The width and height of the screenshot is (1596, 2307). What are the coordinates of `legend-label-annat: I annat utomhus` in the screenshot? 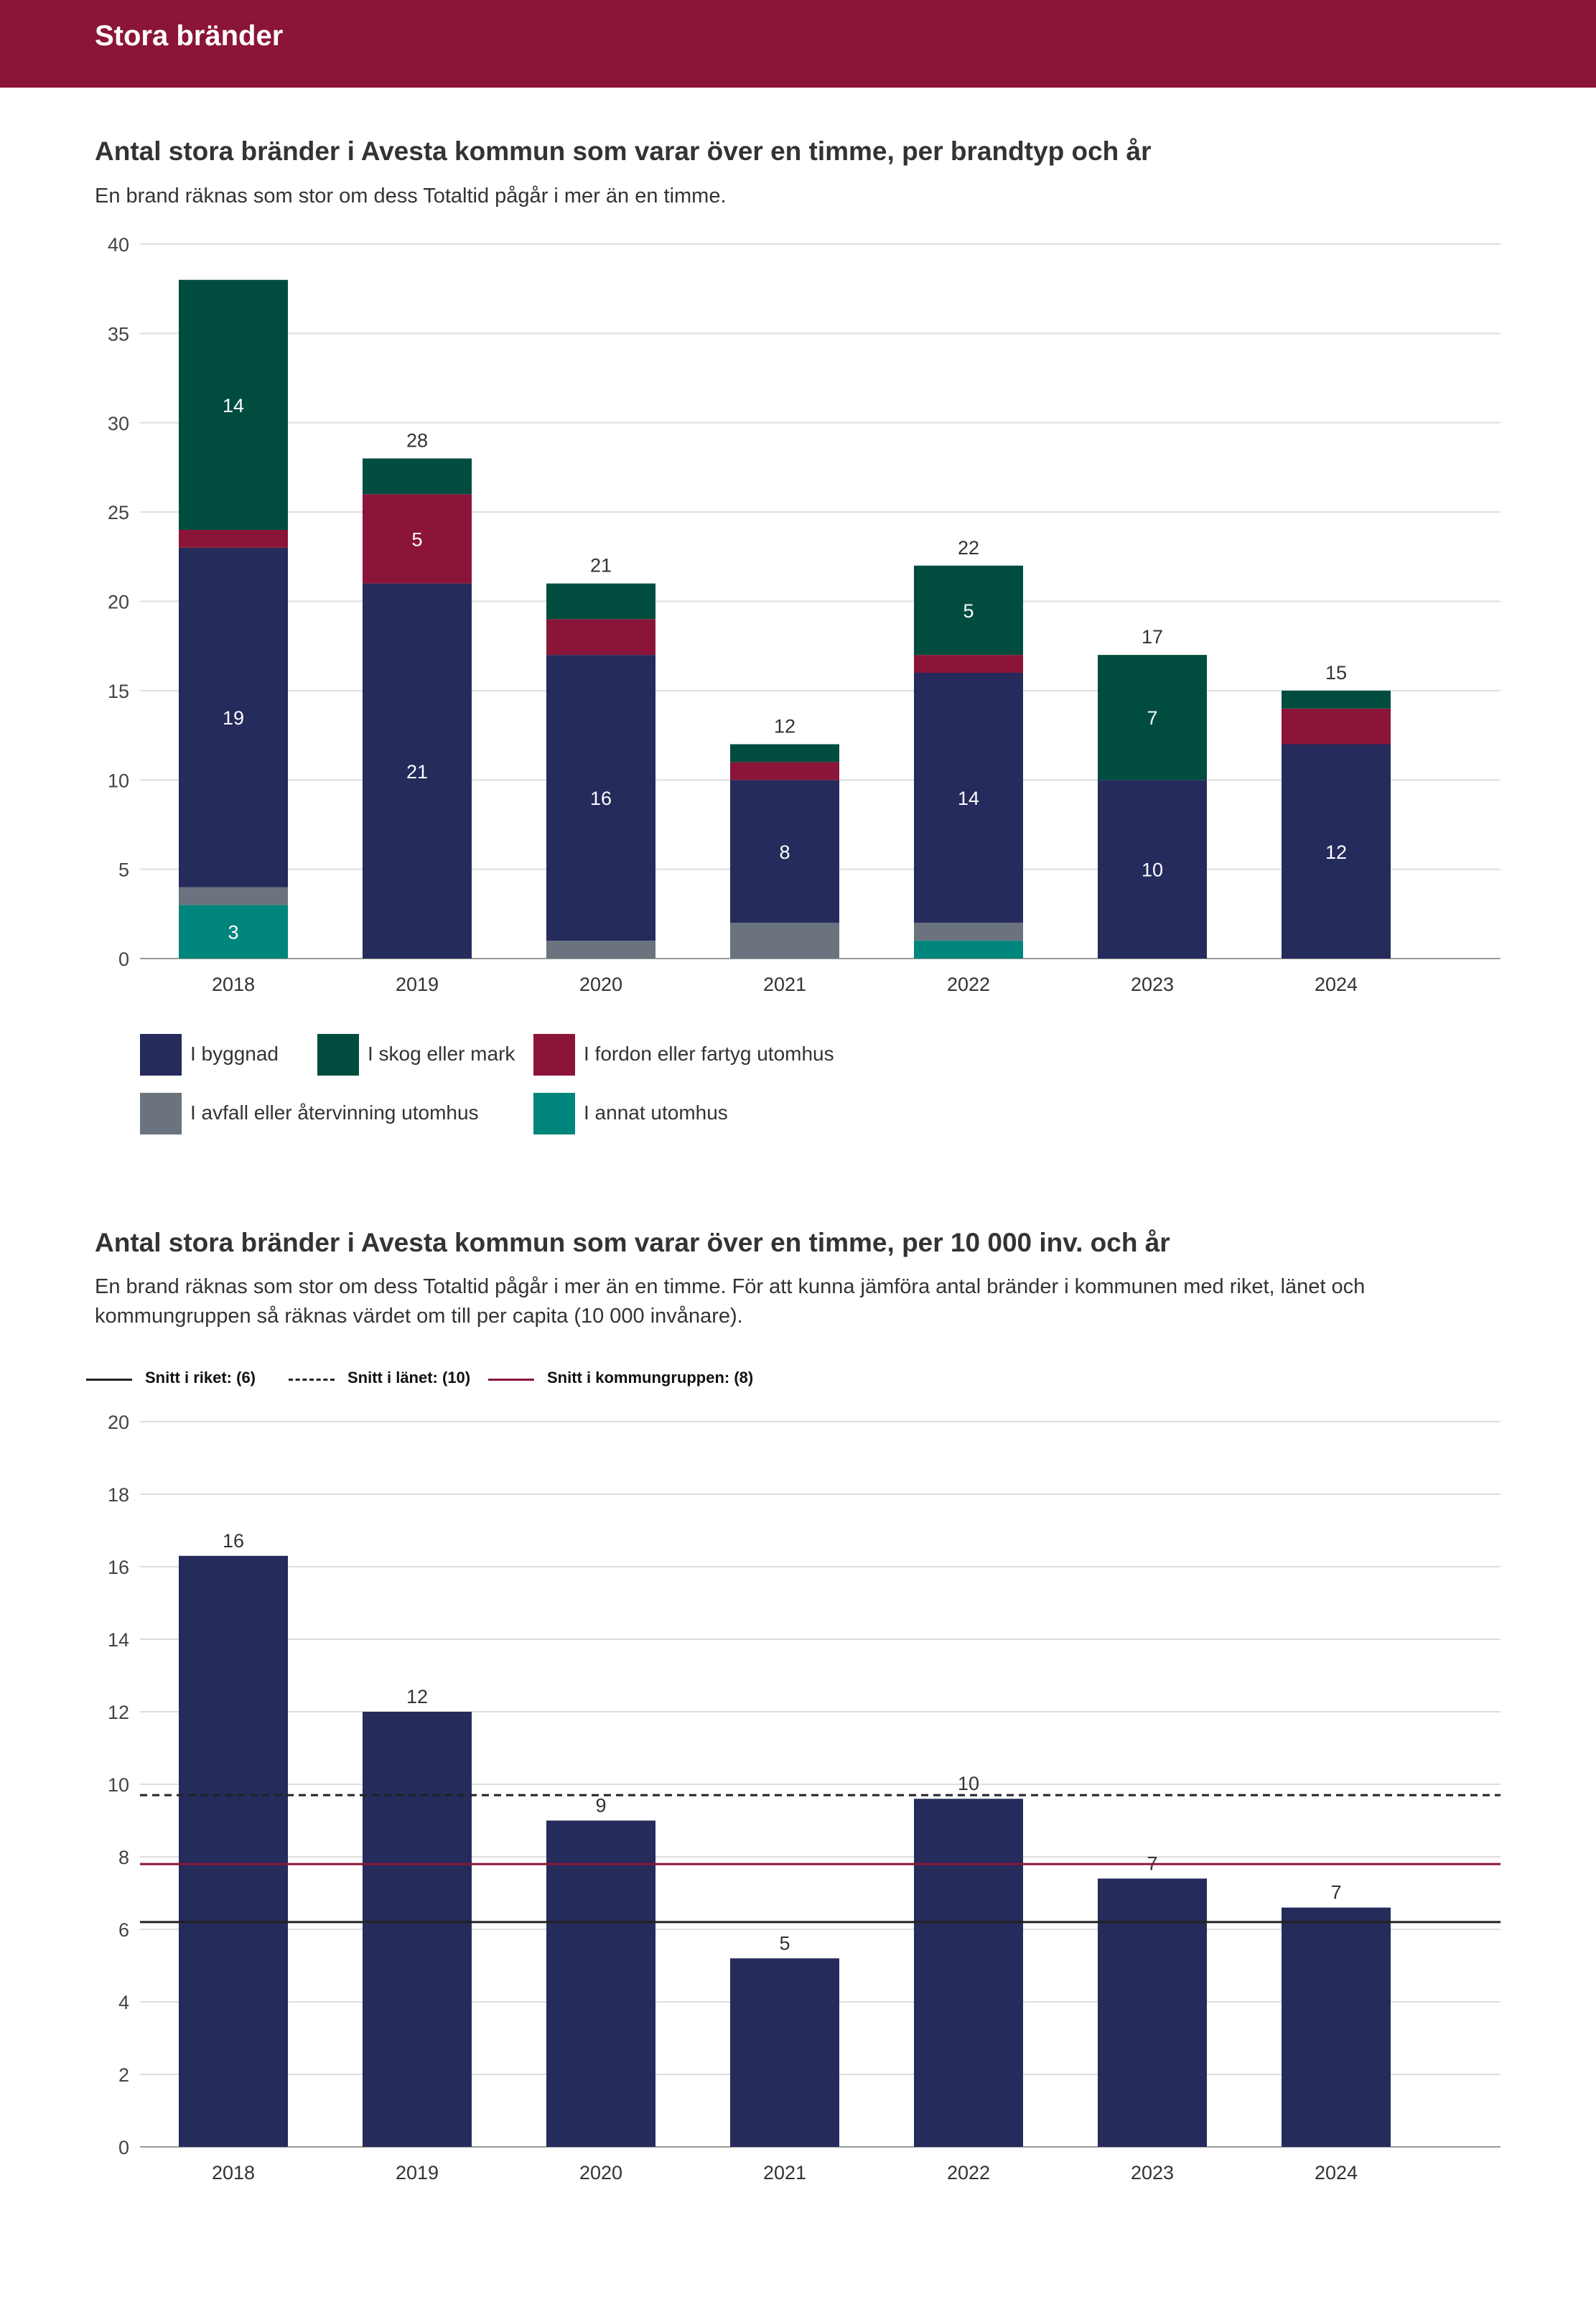 It's located at (656, 1112).